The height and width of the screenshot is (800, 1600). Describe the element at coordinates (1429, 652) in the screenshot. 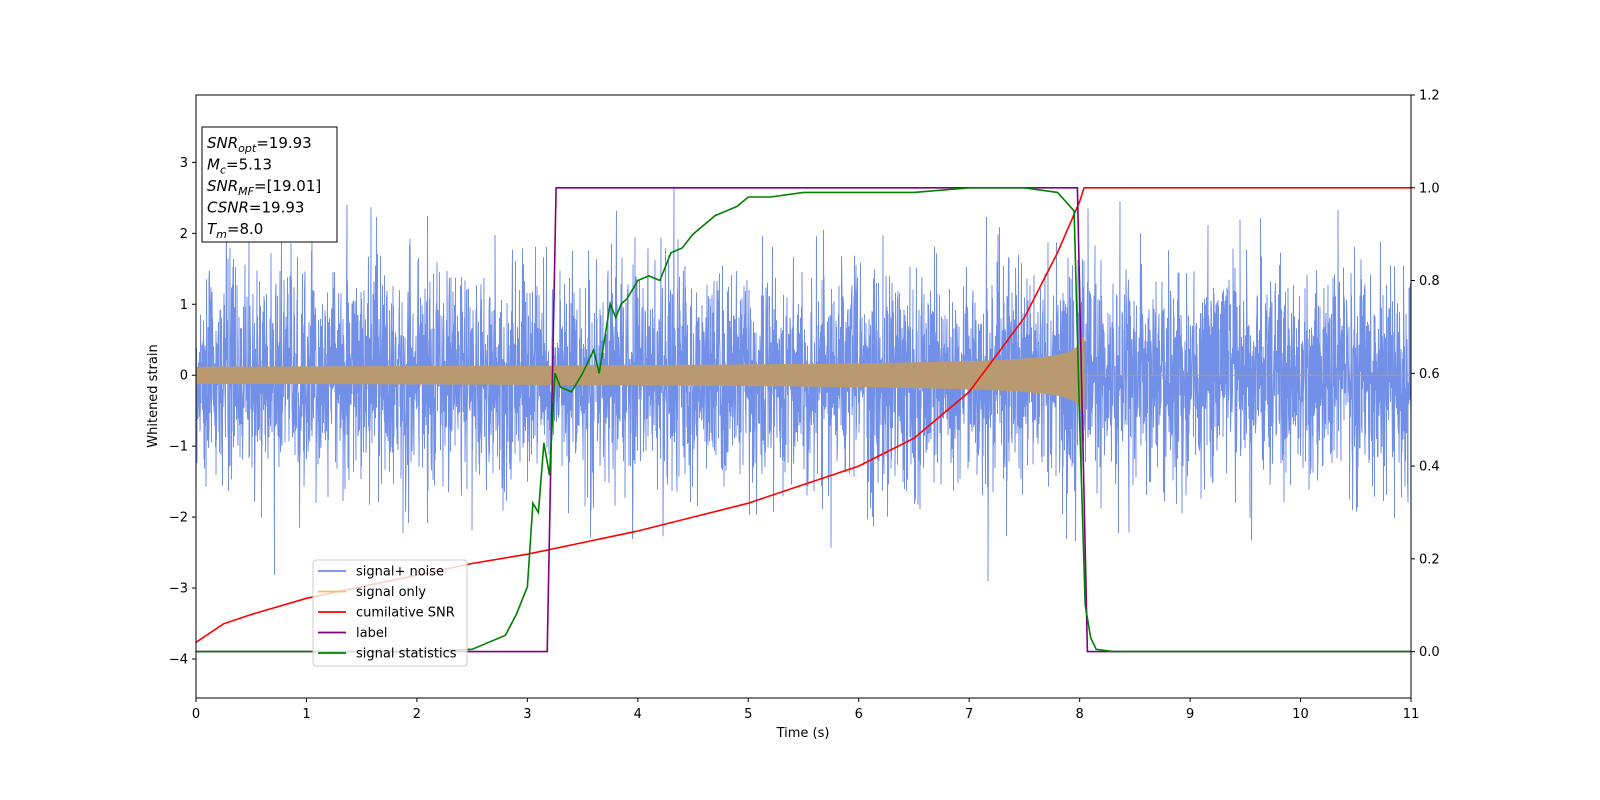

I see `right-y-tick-label: 0.0` at that location.